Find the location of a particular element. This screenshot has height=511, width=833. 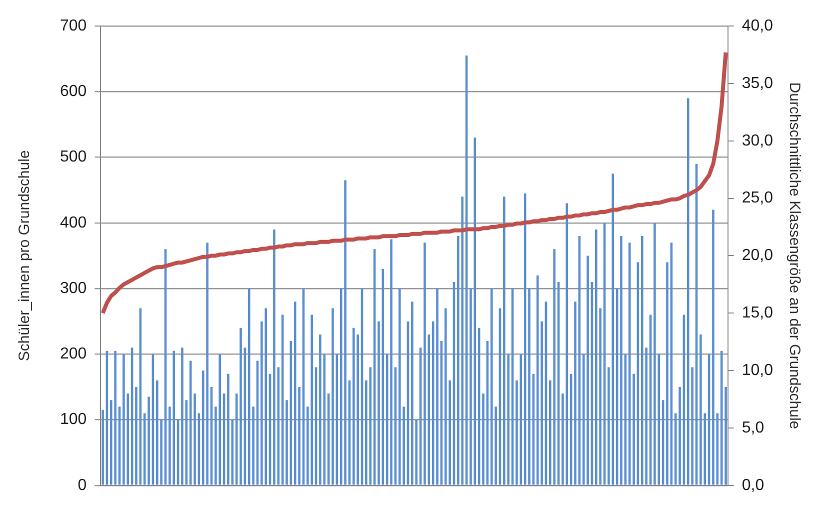

y-tick-label: 0 is located at coordinates (82, 485).